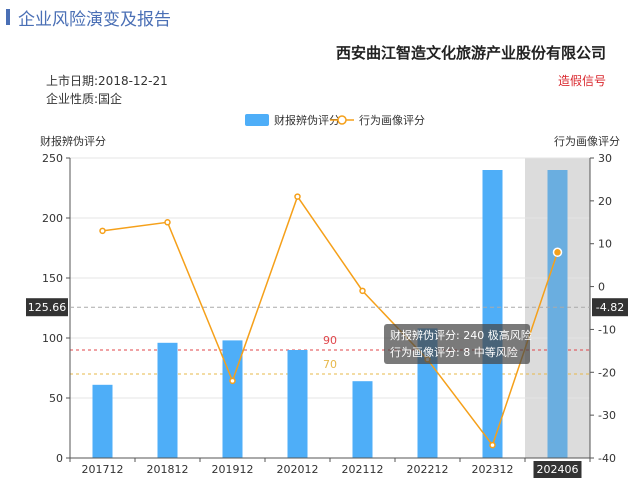 The image size is (640, 501). Describe the element at coordinates (605, 201) in the screenshot. I see `y-right-tick-label: 20` at that location.